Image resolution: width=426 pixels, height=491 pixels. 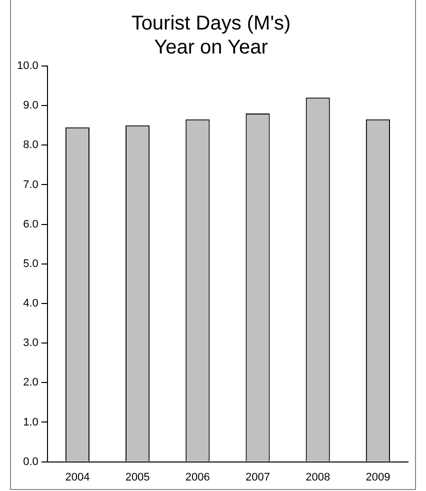 What do you see at coordinates (27, 66) in the screenshot?
I see `y-tick-label: 10.0` at bounding box center [27, 66].